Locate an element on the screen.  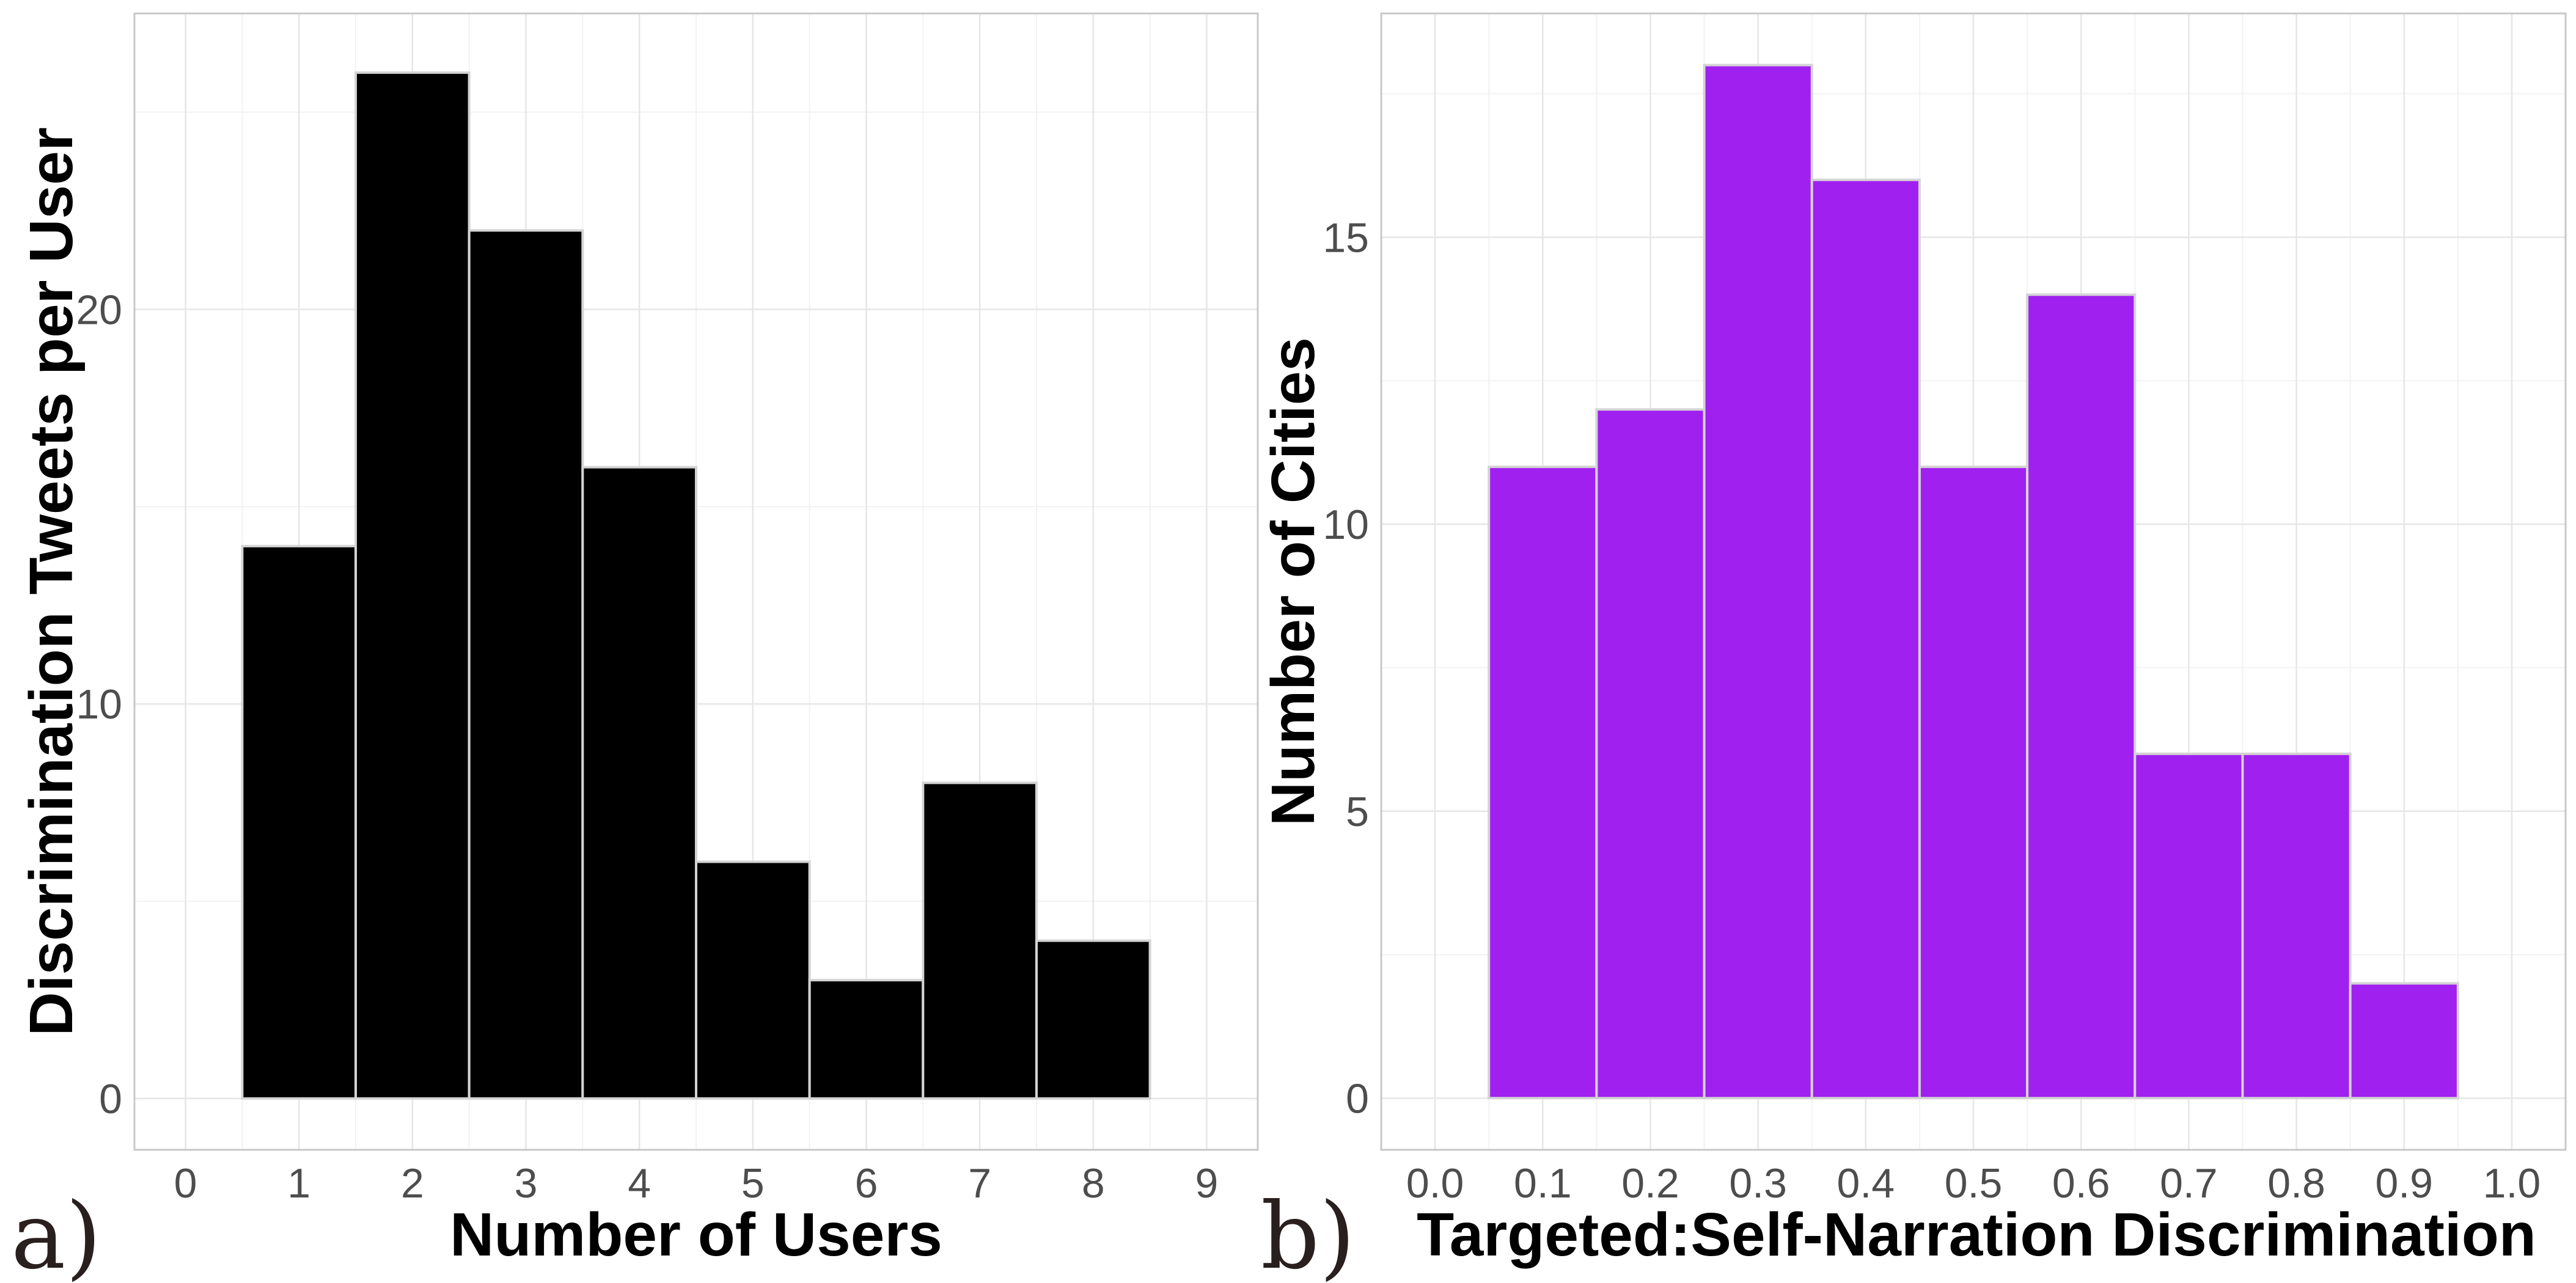
panel-b-tag: b) is located at coordinates (1308, 1233).